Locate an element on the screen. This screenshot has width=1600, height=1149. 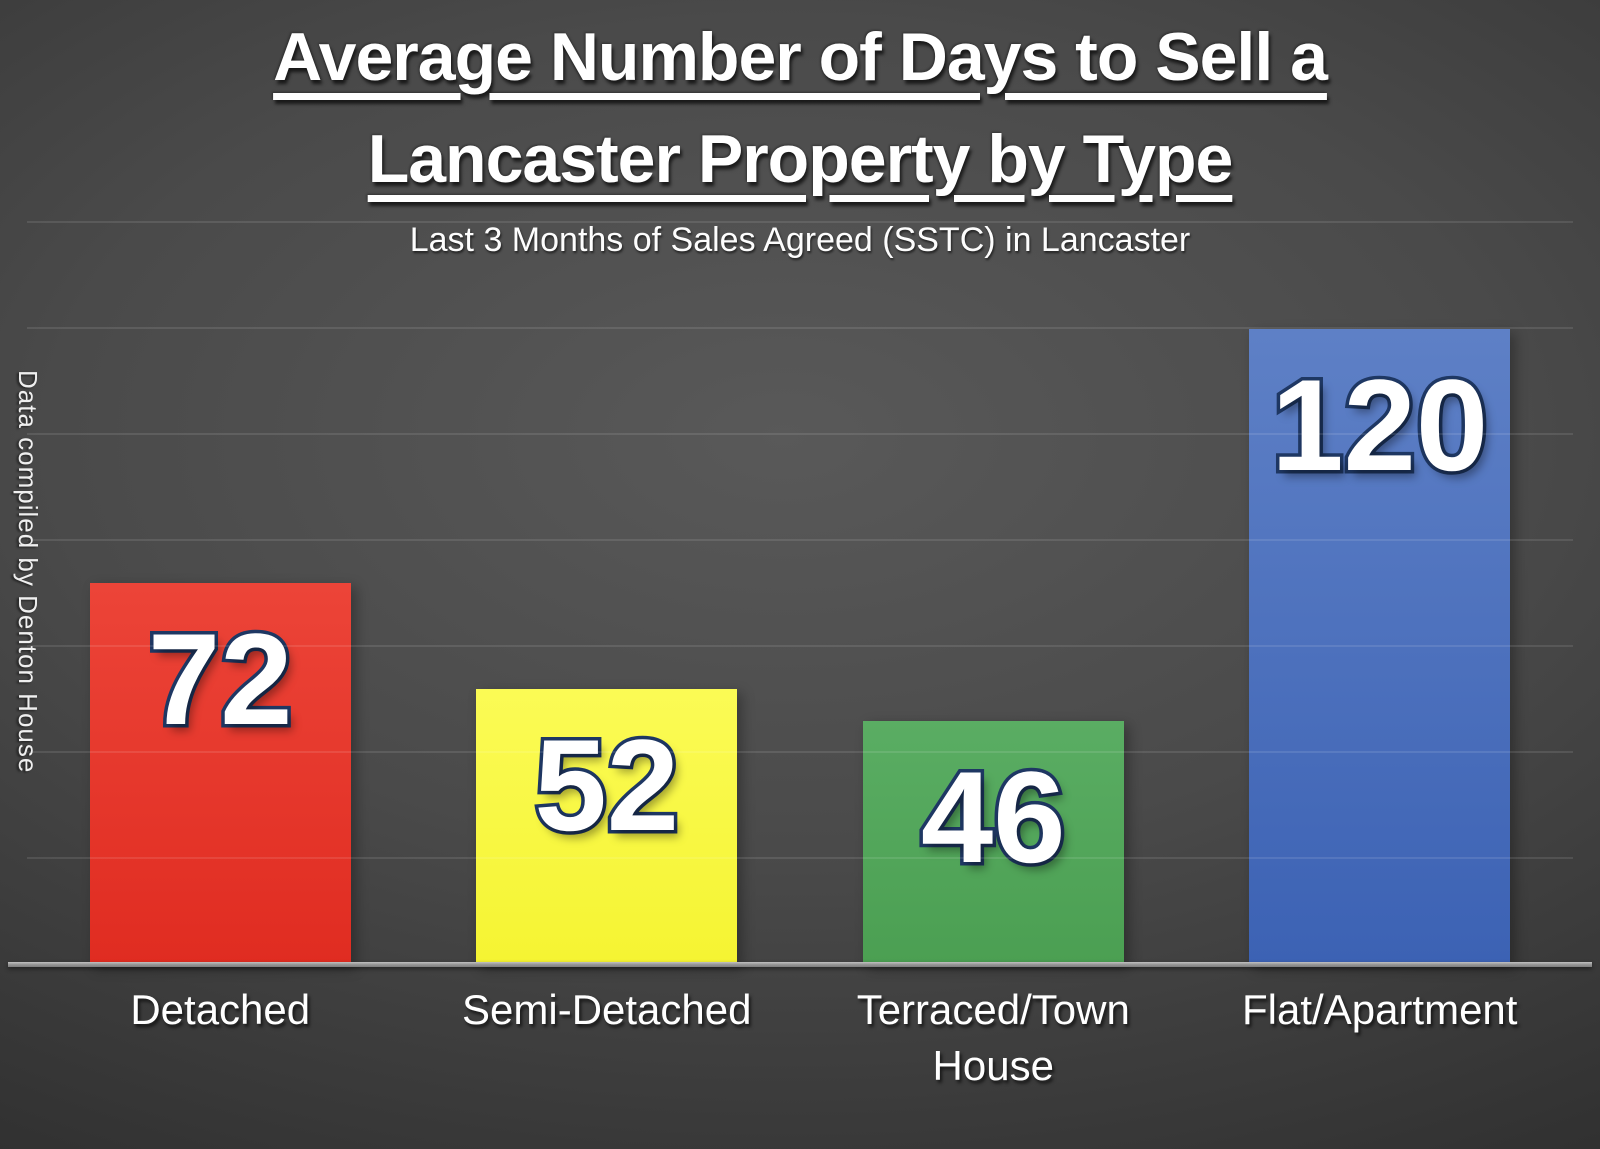
bar-terraced-town-house: 46 is located at coordinates (993, 843).